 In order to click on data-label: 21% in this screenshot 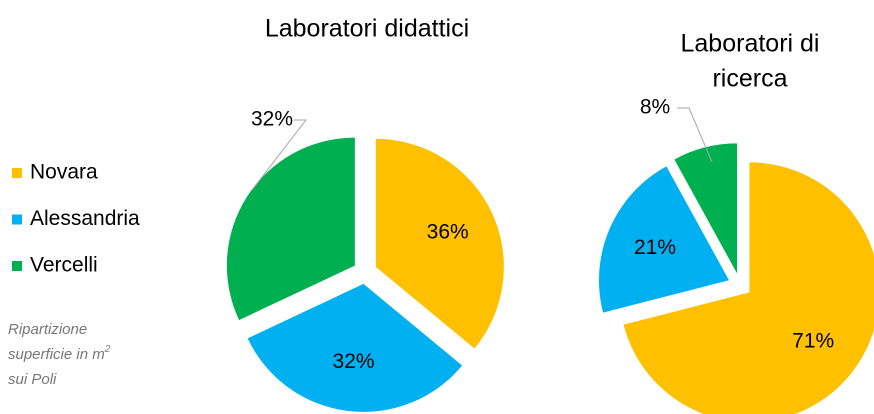, I will do `click(655, 247)`.